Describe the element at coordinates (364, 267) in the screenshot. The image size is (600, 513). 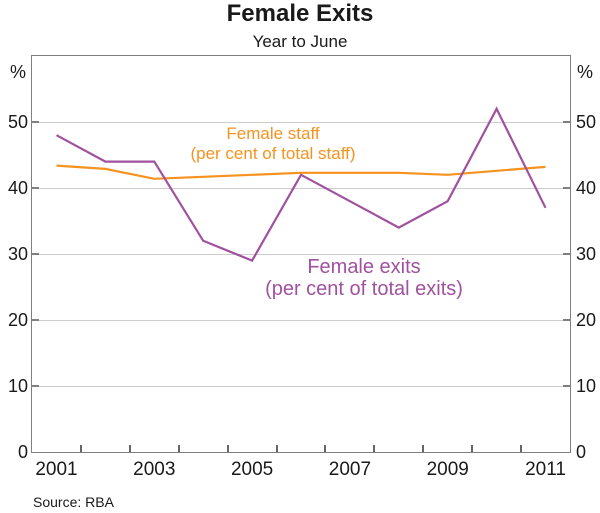
I see `series-label-female-exits-line1: Female exits` at that location.